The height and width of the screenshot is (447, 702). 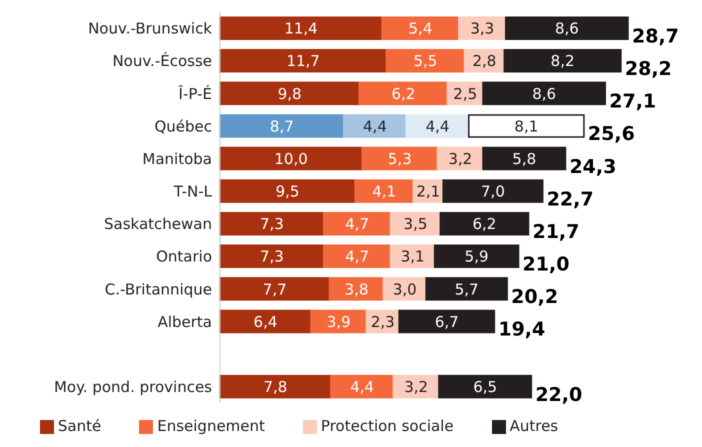 I want to click on data-label: 2,3, so click(x=382, y=321).